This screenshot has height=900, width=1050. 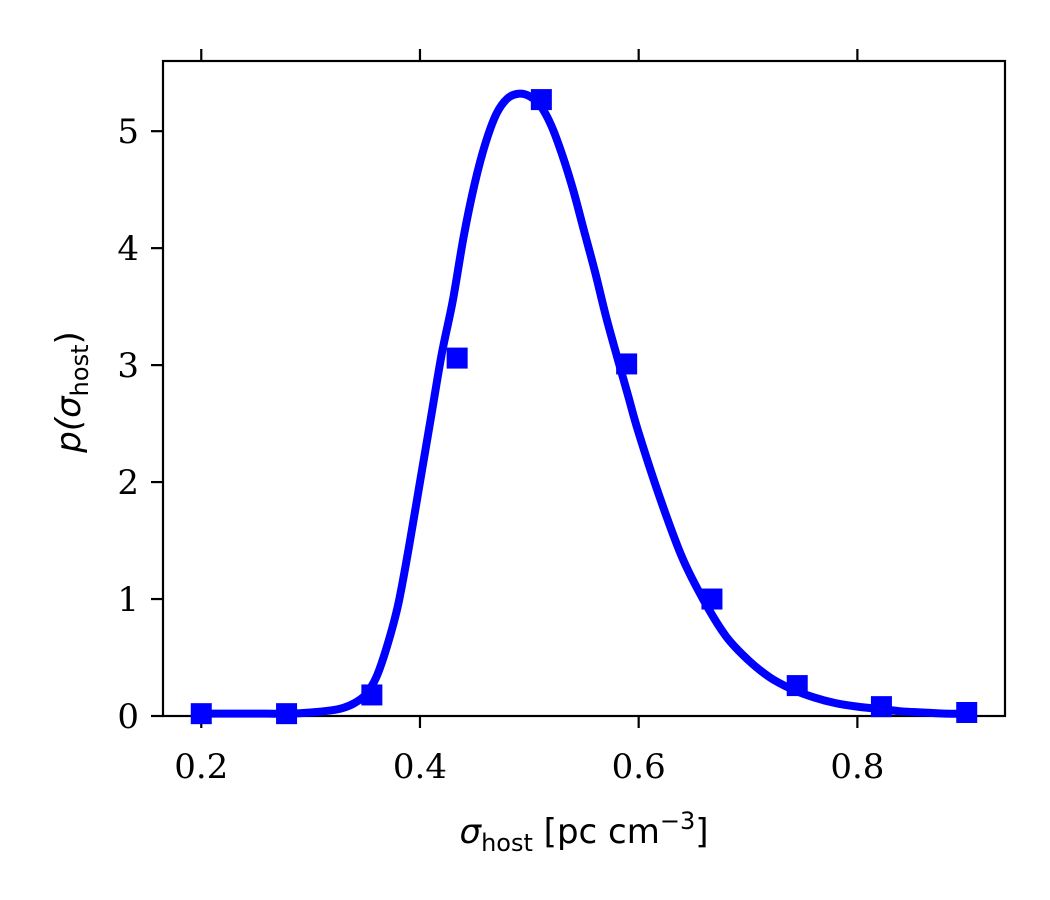 What do you see at coordinates (507, 843) in the screenshot?
I see `x-label-subscript: host` at bounding box center [507, 843].